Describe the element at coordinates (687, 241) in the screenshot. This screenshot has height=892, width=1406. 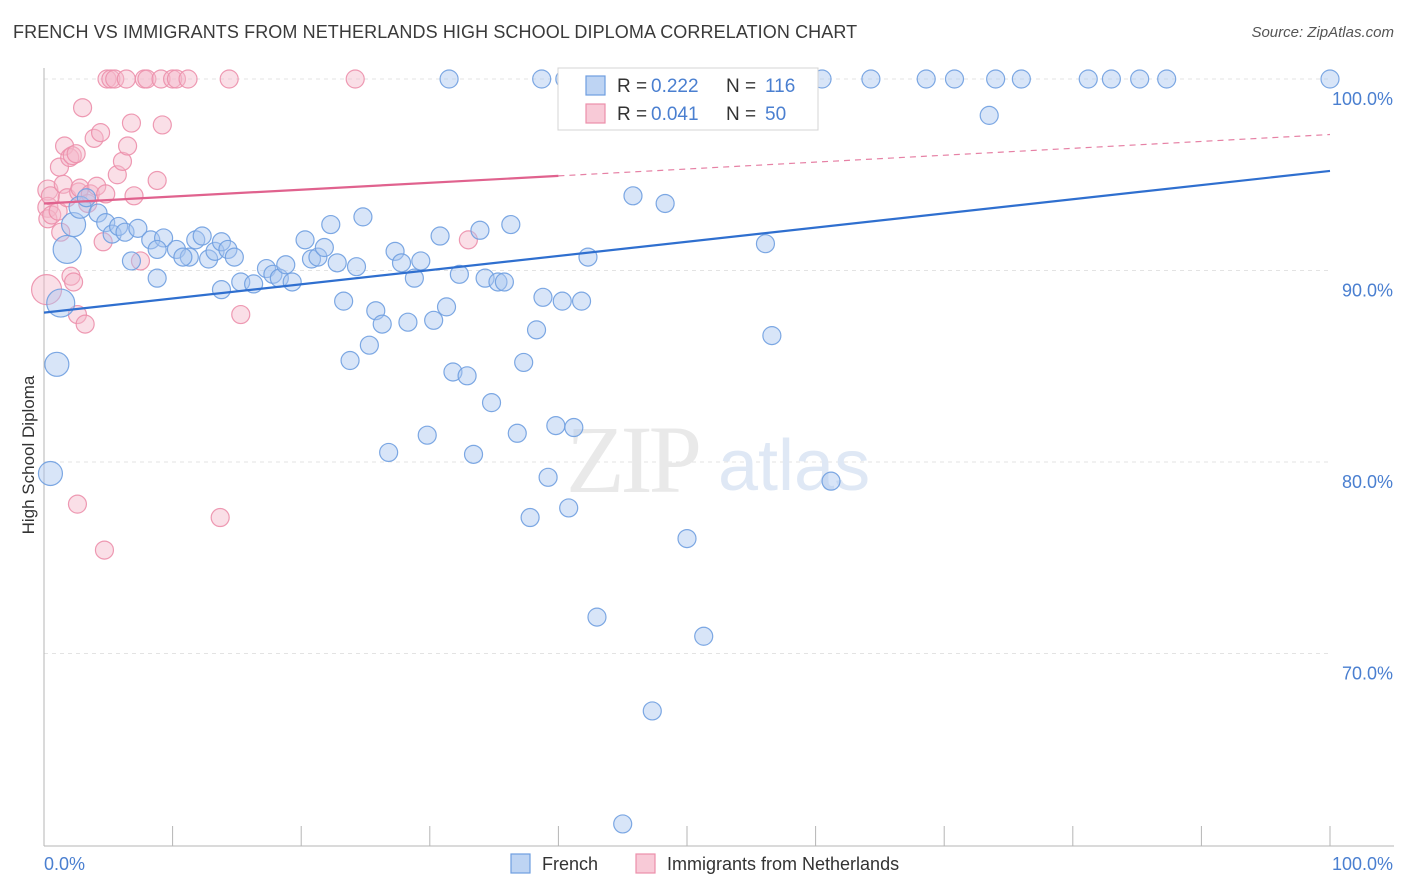
I see `trend-line-french` at that location.